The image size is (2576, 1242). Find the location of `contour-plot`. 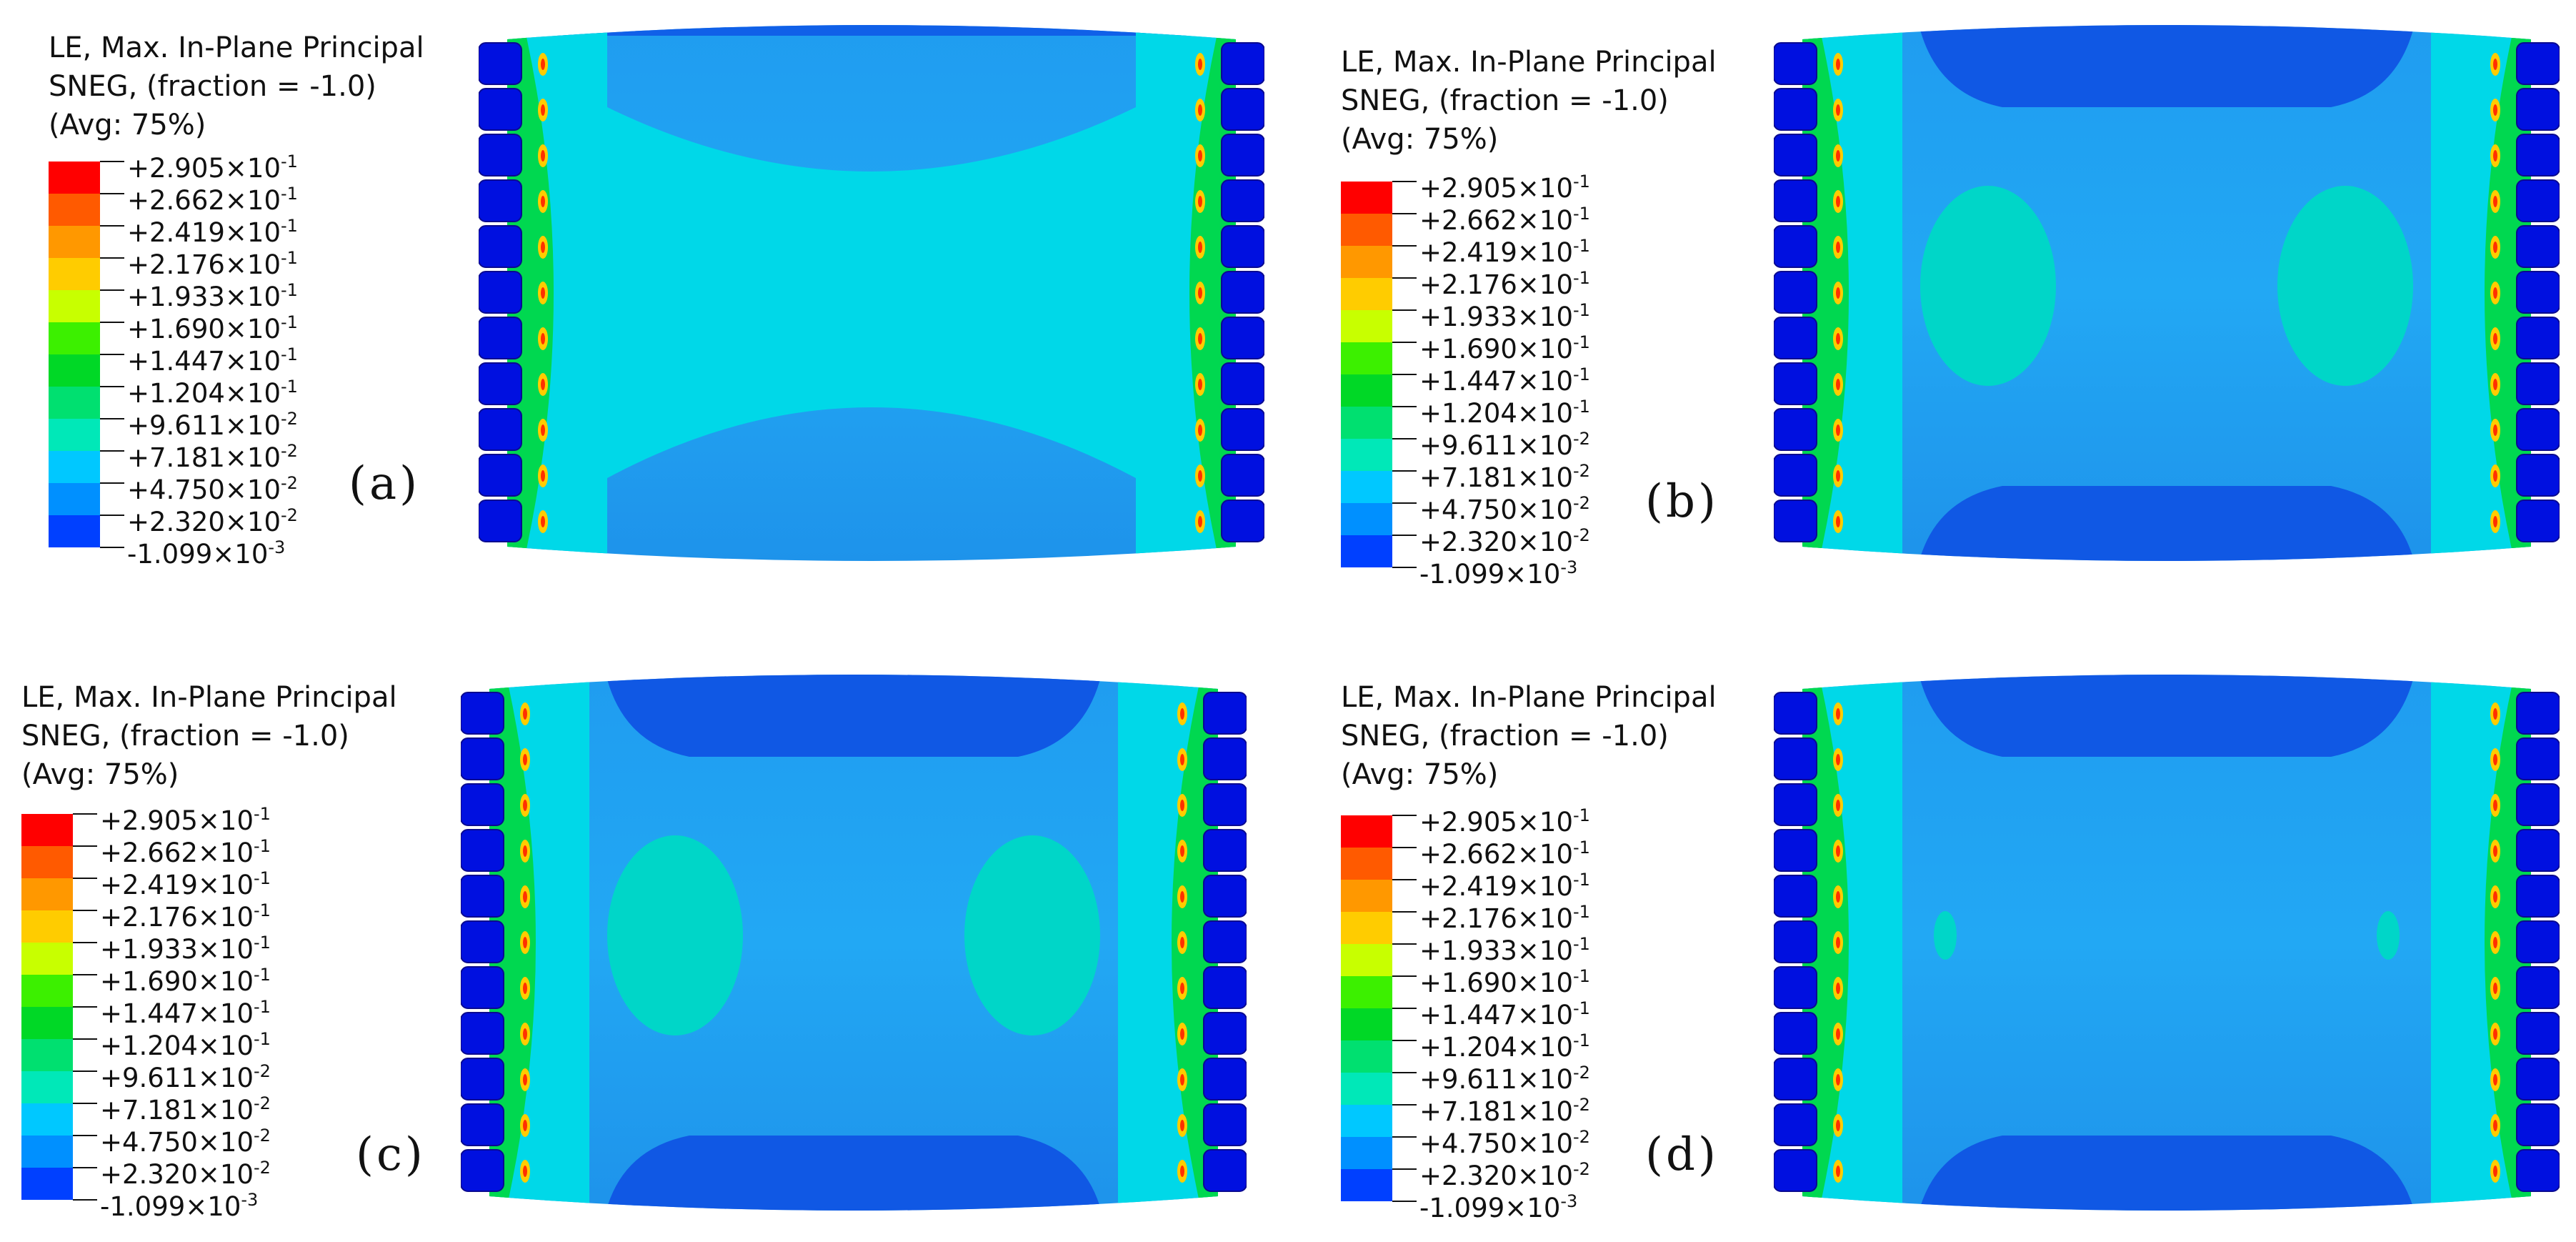

contour-plot is located at coordinates (871, 293).